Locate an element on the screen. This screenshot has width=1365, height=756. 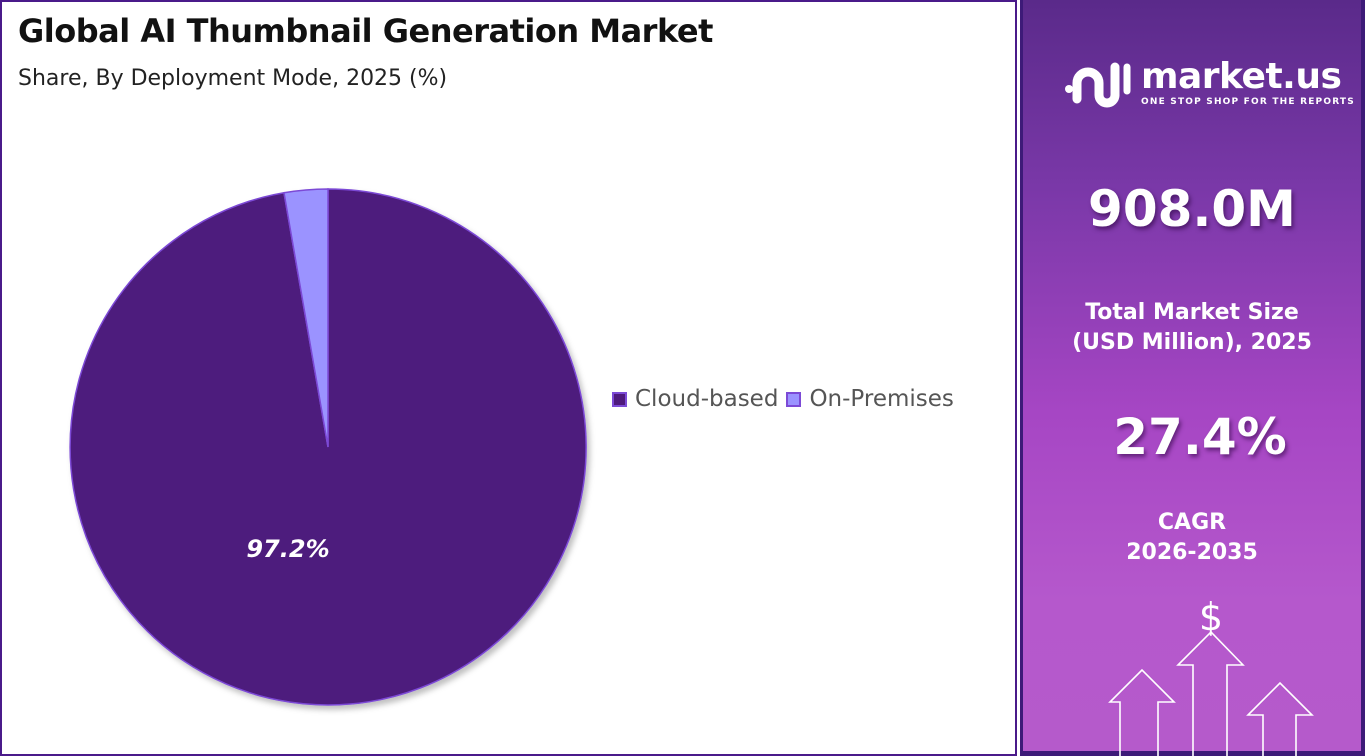
legend-item-cloud-based: Cloud-based is located at coordinates (695, 399).